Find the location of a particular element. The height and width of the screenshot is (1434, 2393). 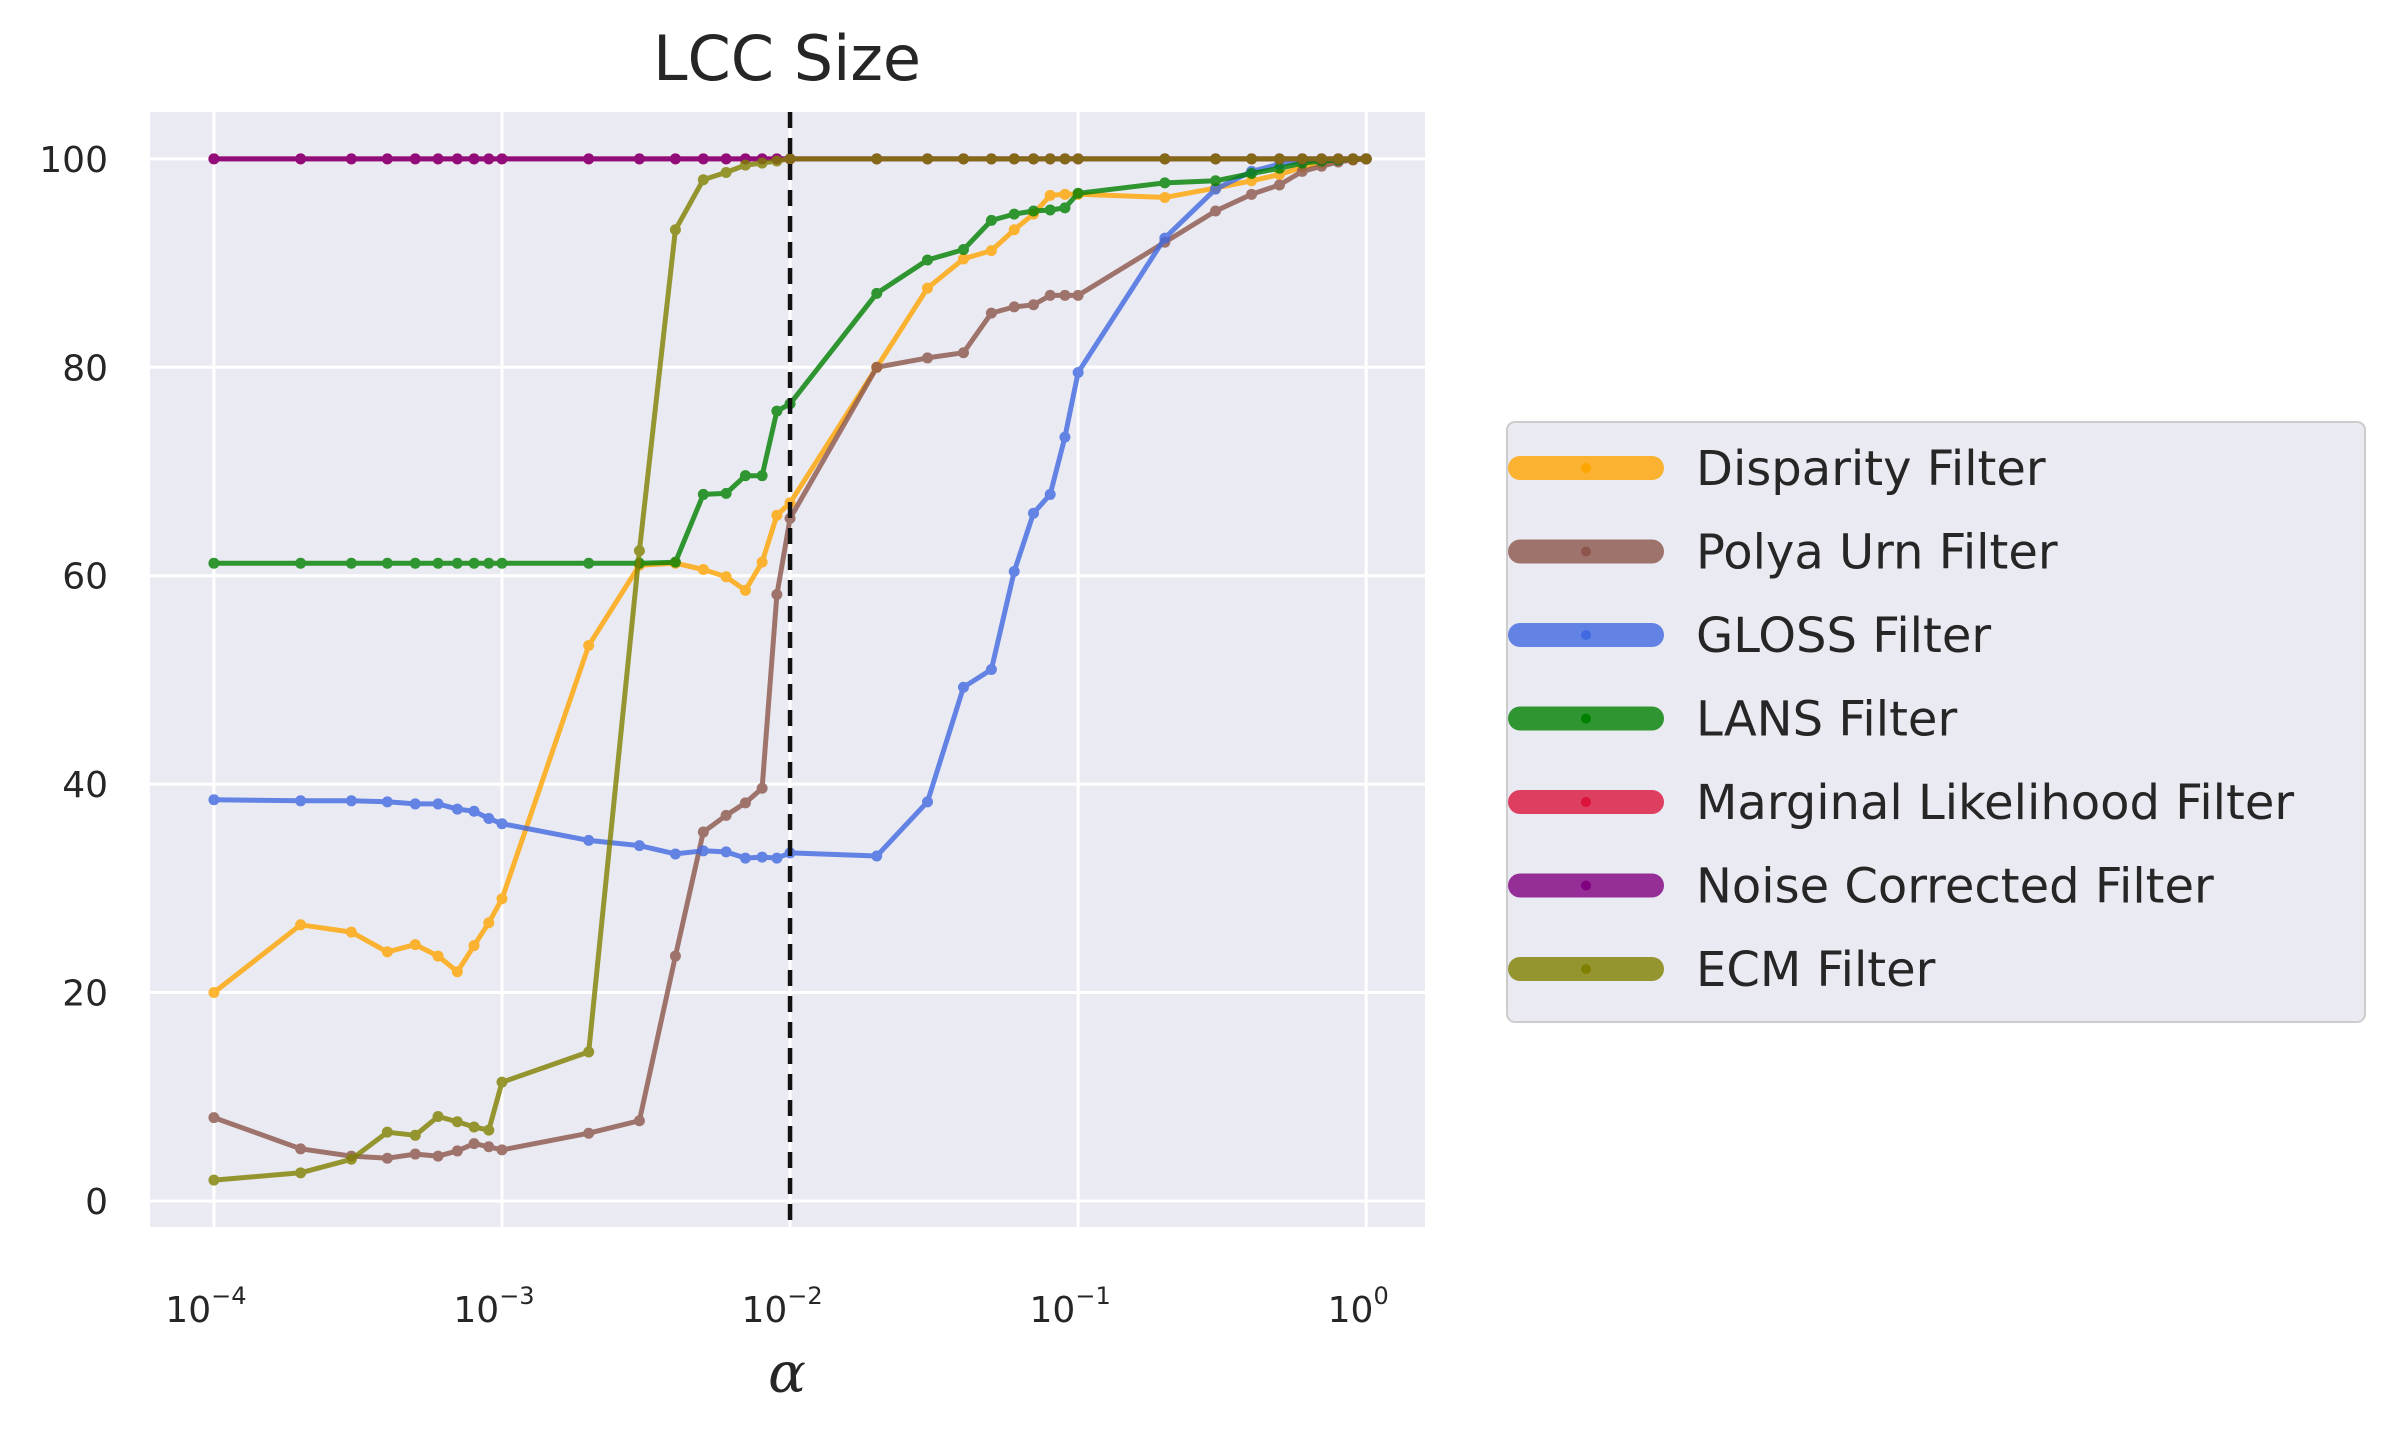

legend-entry: GLOSS Filter is located at coordinates (1749, 636).